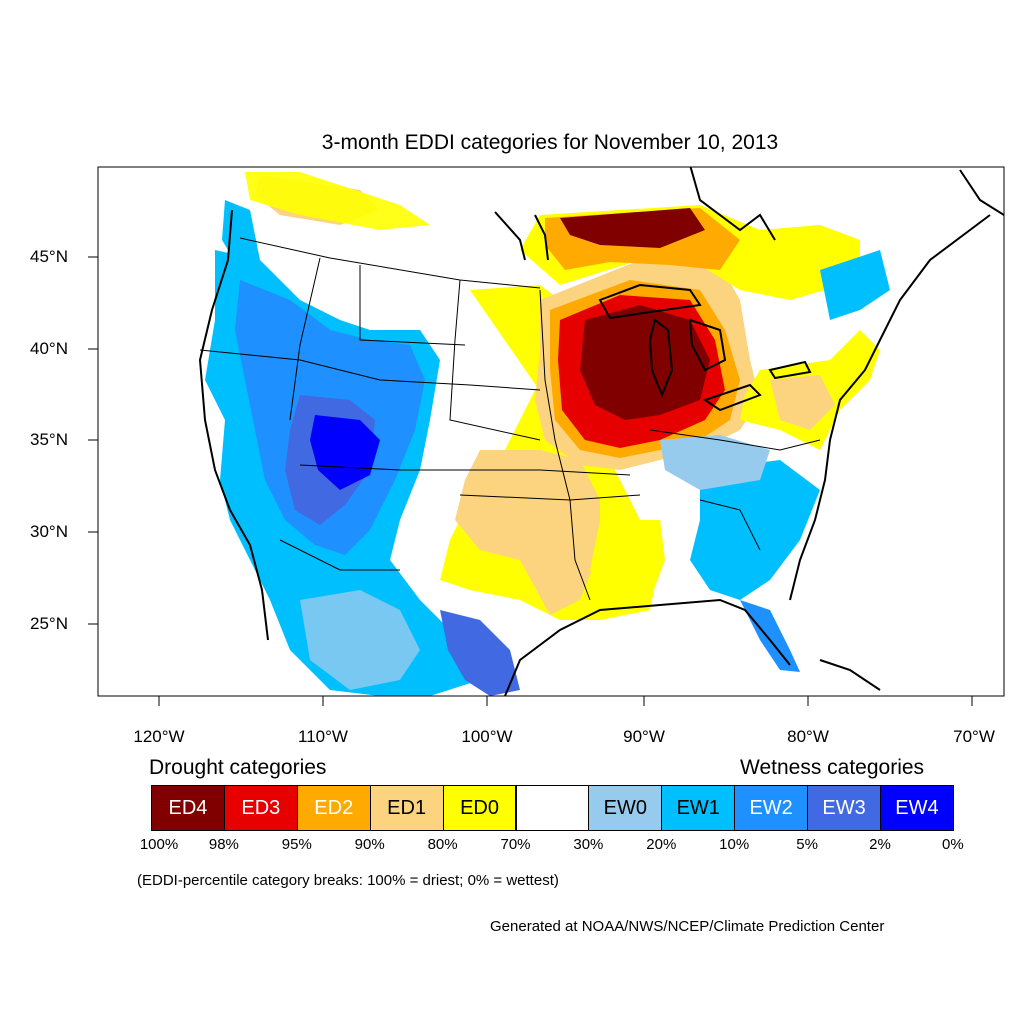 Image resolution: width=1024 pixels, height=1024 pixels. Describe the element at coordinates (808, 736) in the screenshot. I see `lon-label-80: 80°W` at that location.